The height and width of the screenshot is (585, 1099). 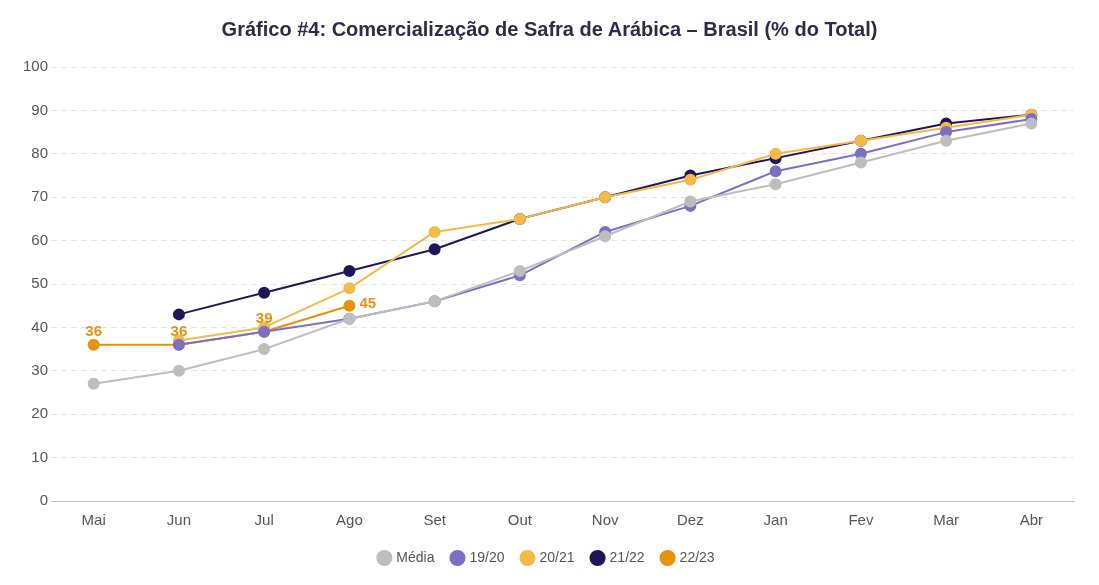 I want to click on x-tick-label: Jun, so click(x=178, y=520).